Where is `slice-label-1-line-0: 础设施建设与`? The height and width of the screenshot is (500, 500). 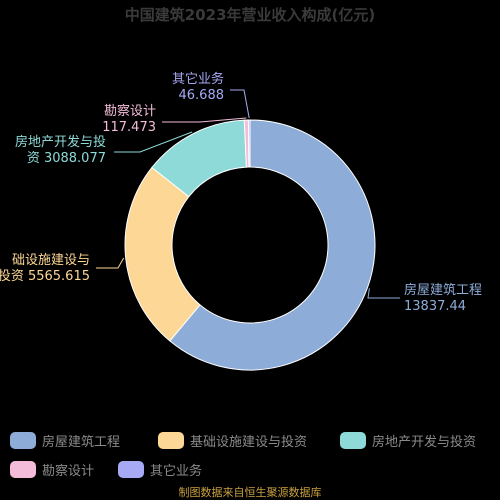
slice-label-1-line-0: 础设施建设与 is located at coordinates (51, 260).